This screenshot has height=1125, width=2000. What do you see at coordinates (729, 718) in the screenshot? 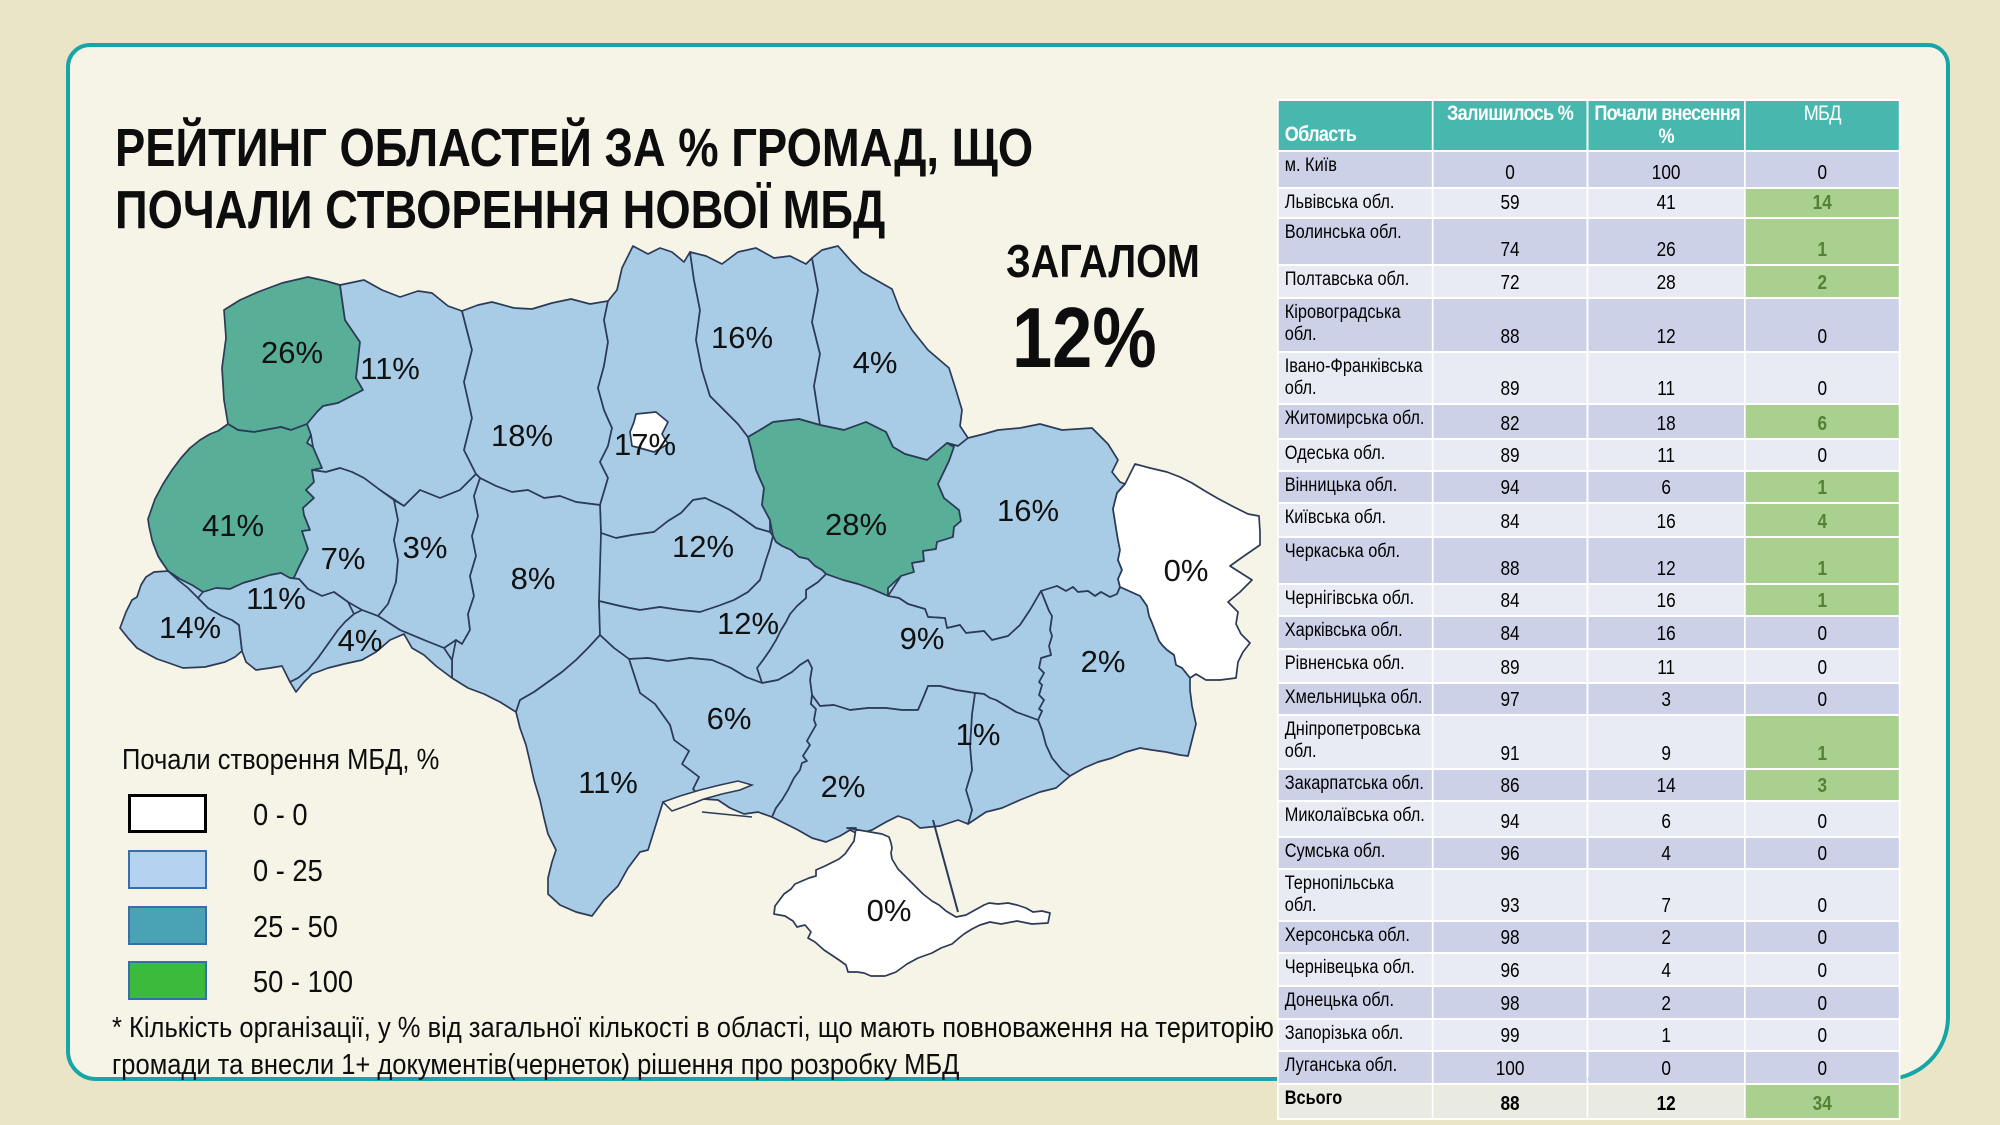
I see `svg-text: 6%` at bounding box center [729, 718].